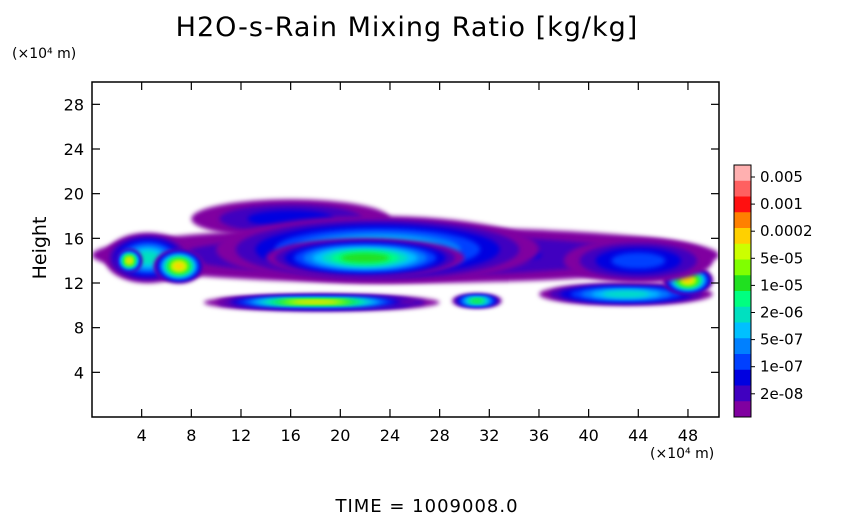  I want to click on x-tick-label: 40, so click(588, 435).